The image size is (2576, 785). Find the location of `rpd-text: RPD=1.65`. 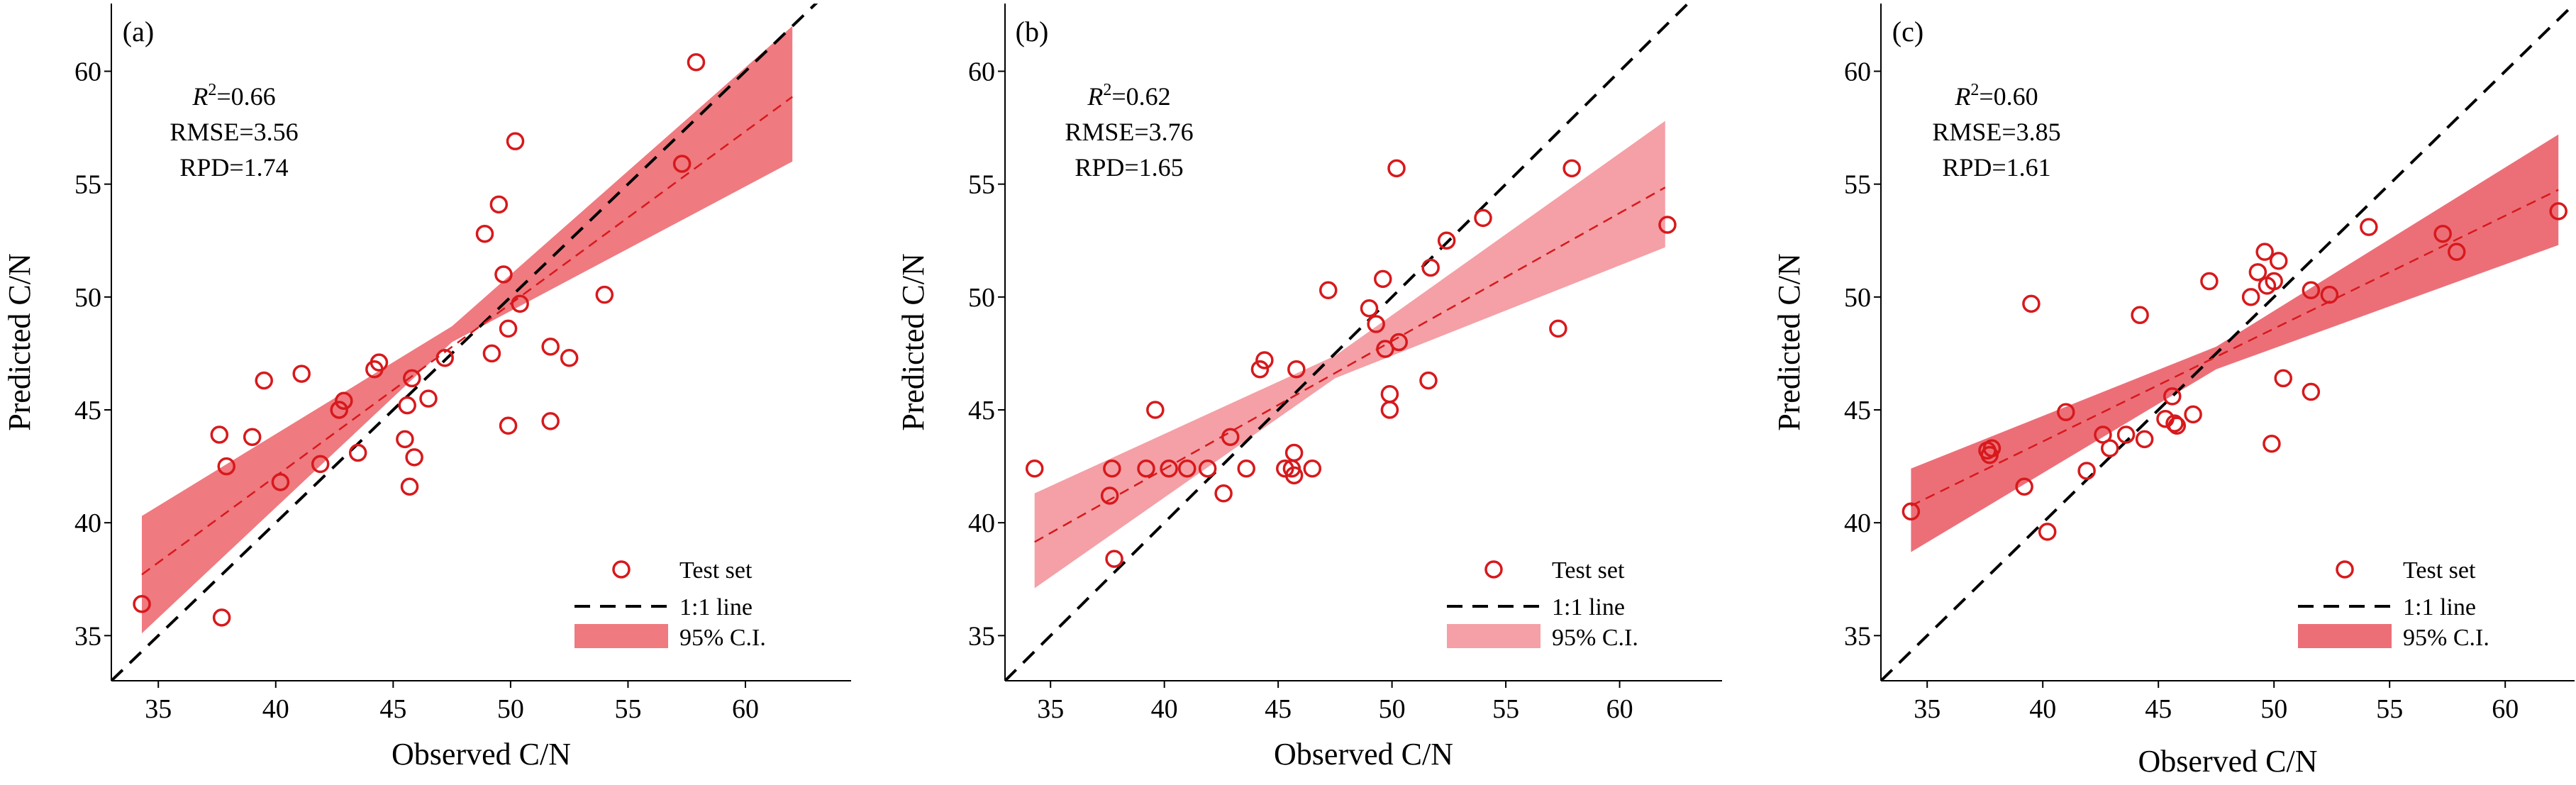

rpd-text: RPD=1.65 is located at coordinates (1129, 167).